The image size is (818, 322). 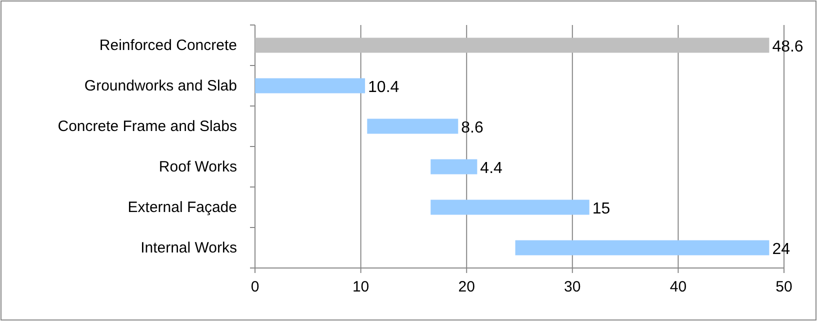 What do you see at coordinates (601, 209) in the screenshot?
I see `data-label: 15` at bounding box center [601, 209].